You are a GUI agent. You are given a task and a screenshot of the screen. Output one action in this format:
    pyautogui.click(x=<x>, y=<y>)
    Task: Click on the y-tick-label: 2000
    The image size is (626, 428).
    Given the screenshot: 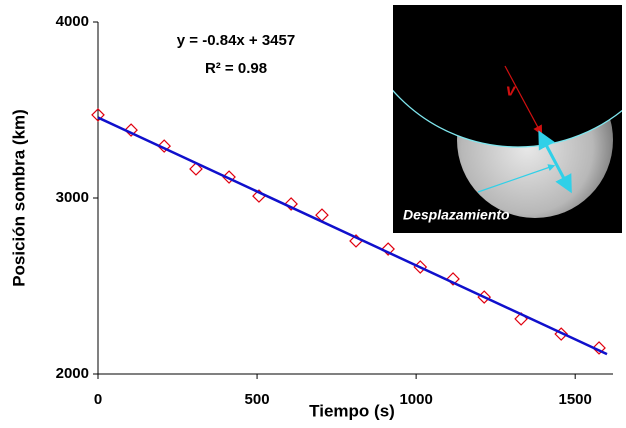 What is the action you would take?
    pyautogui.click(x=72, y=373)
    